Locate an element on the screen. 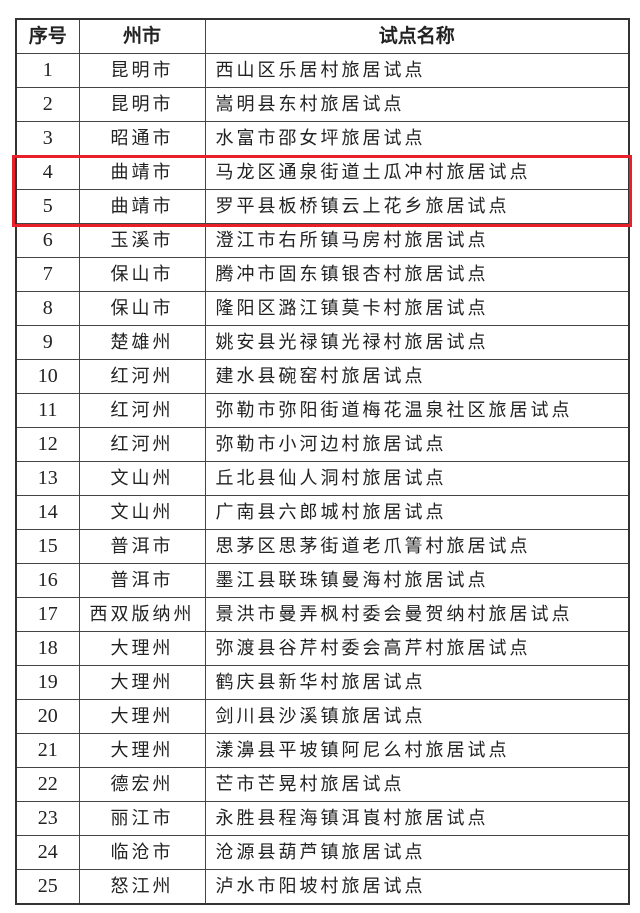 This screenshot has height=913, width=640. row-site-name: 隆阳区潞江镇莫卡村旅居试点 is located at coordinates (417, 308).